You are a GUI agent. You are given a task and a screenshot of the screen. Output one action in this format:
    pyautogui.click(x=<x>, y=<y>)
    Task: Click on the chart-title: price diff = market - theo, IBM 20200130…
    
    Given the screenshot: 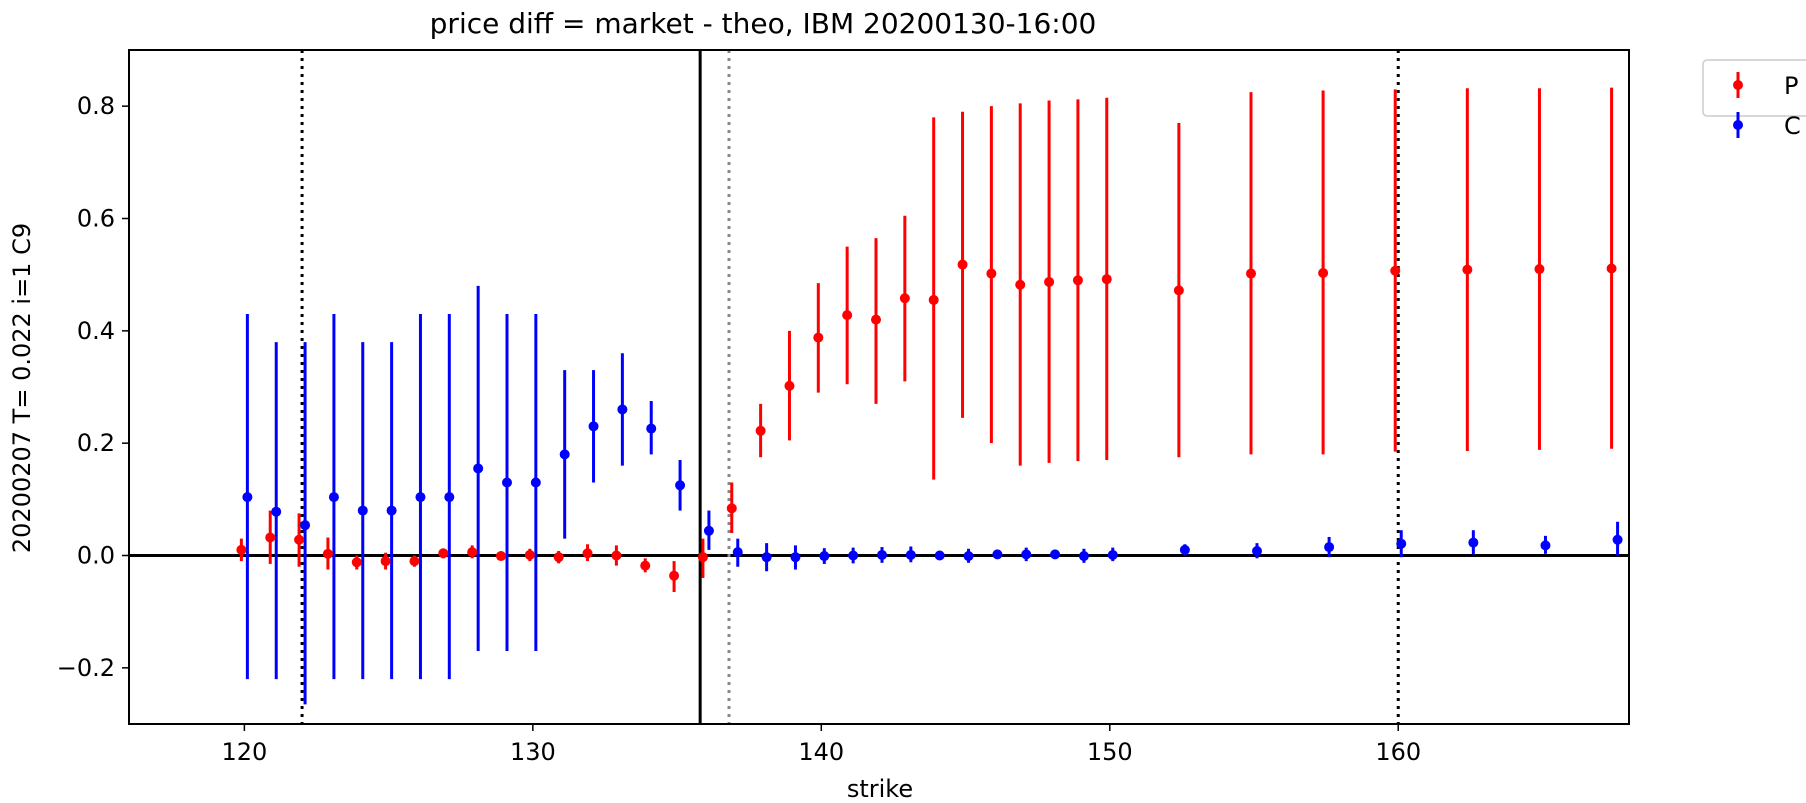 What is the action you would take?
    pyautogui.click(x=763, y=23)
    